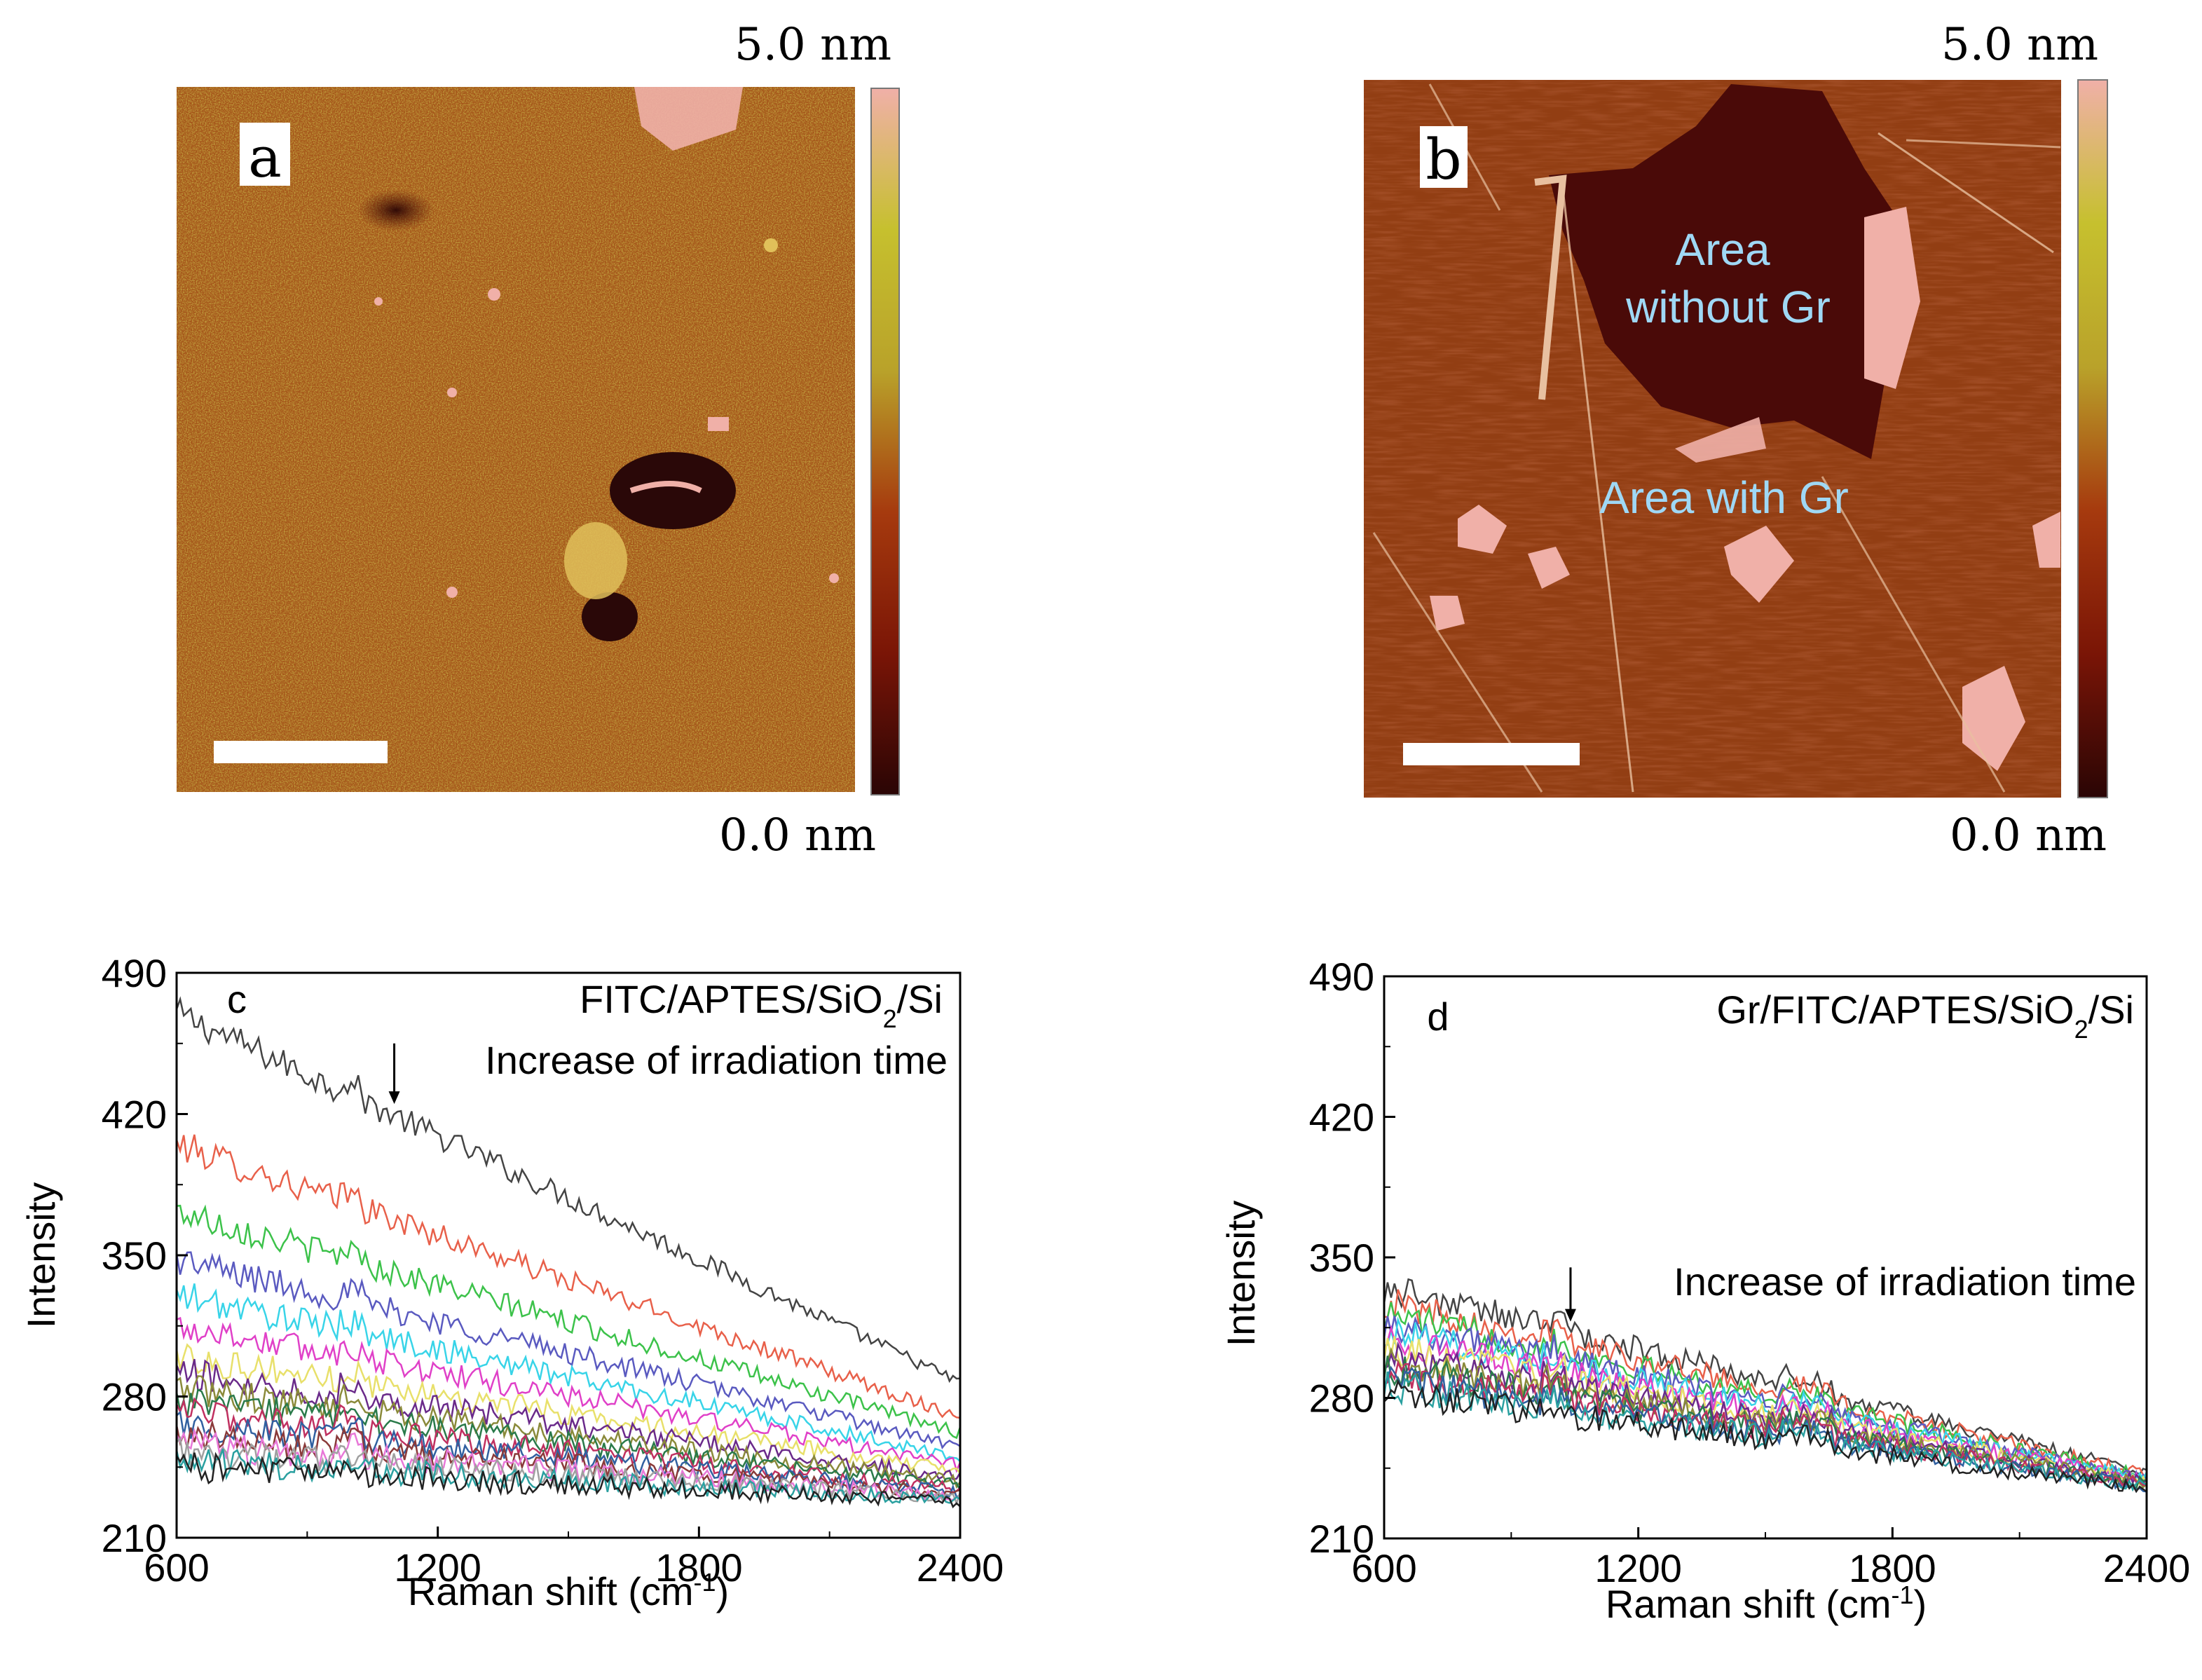  I want to click on chart-d-series-t1, so click(1765, 1376).